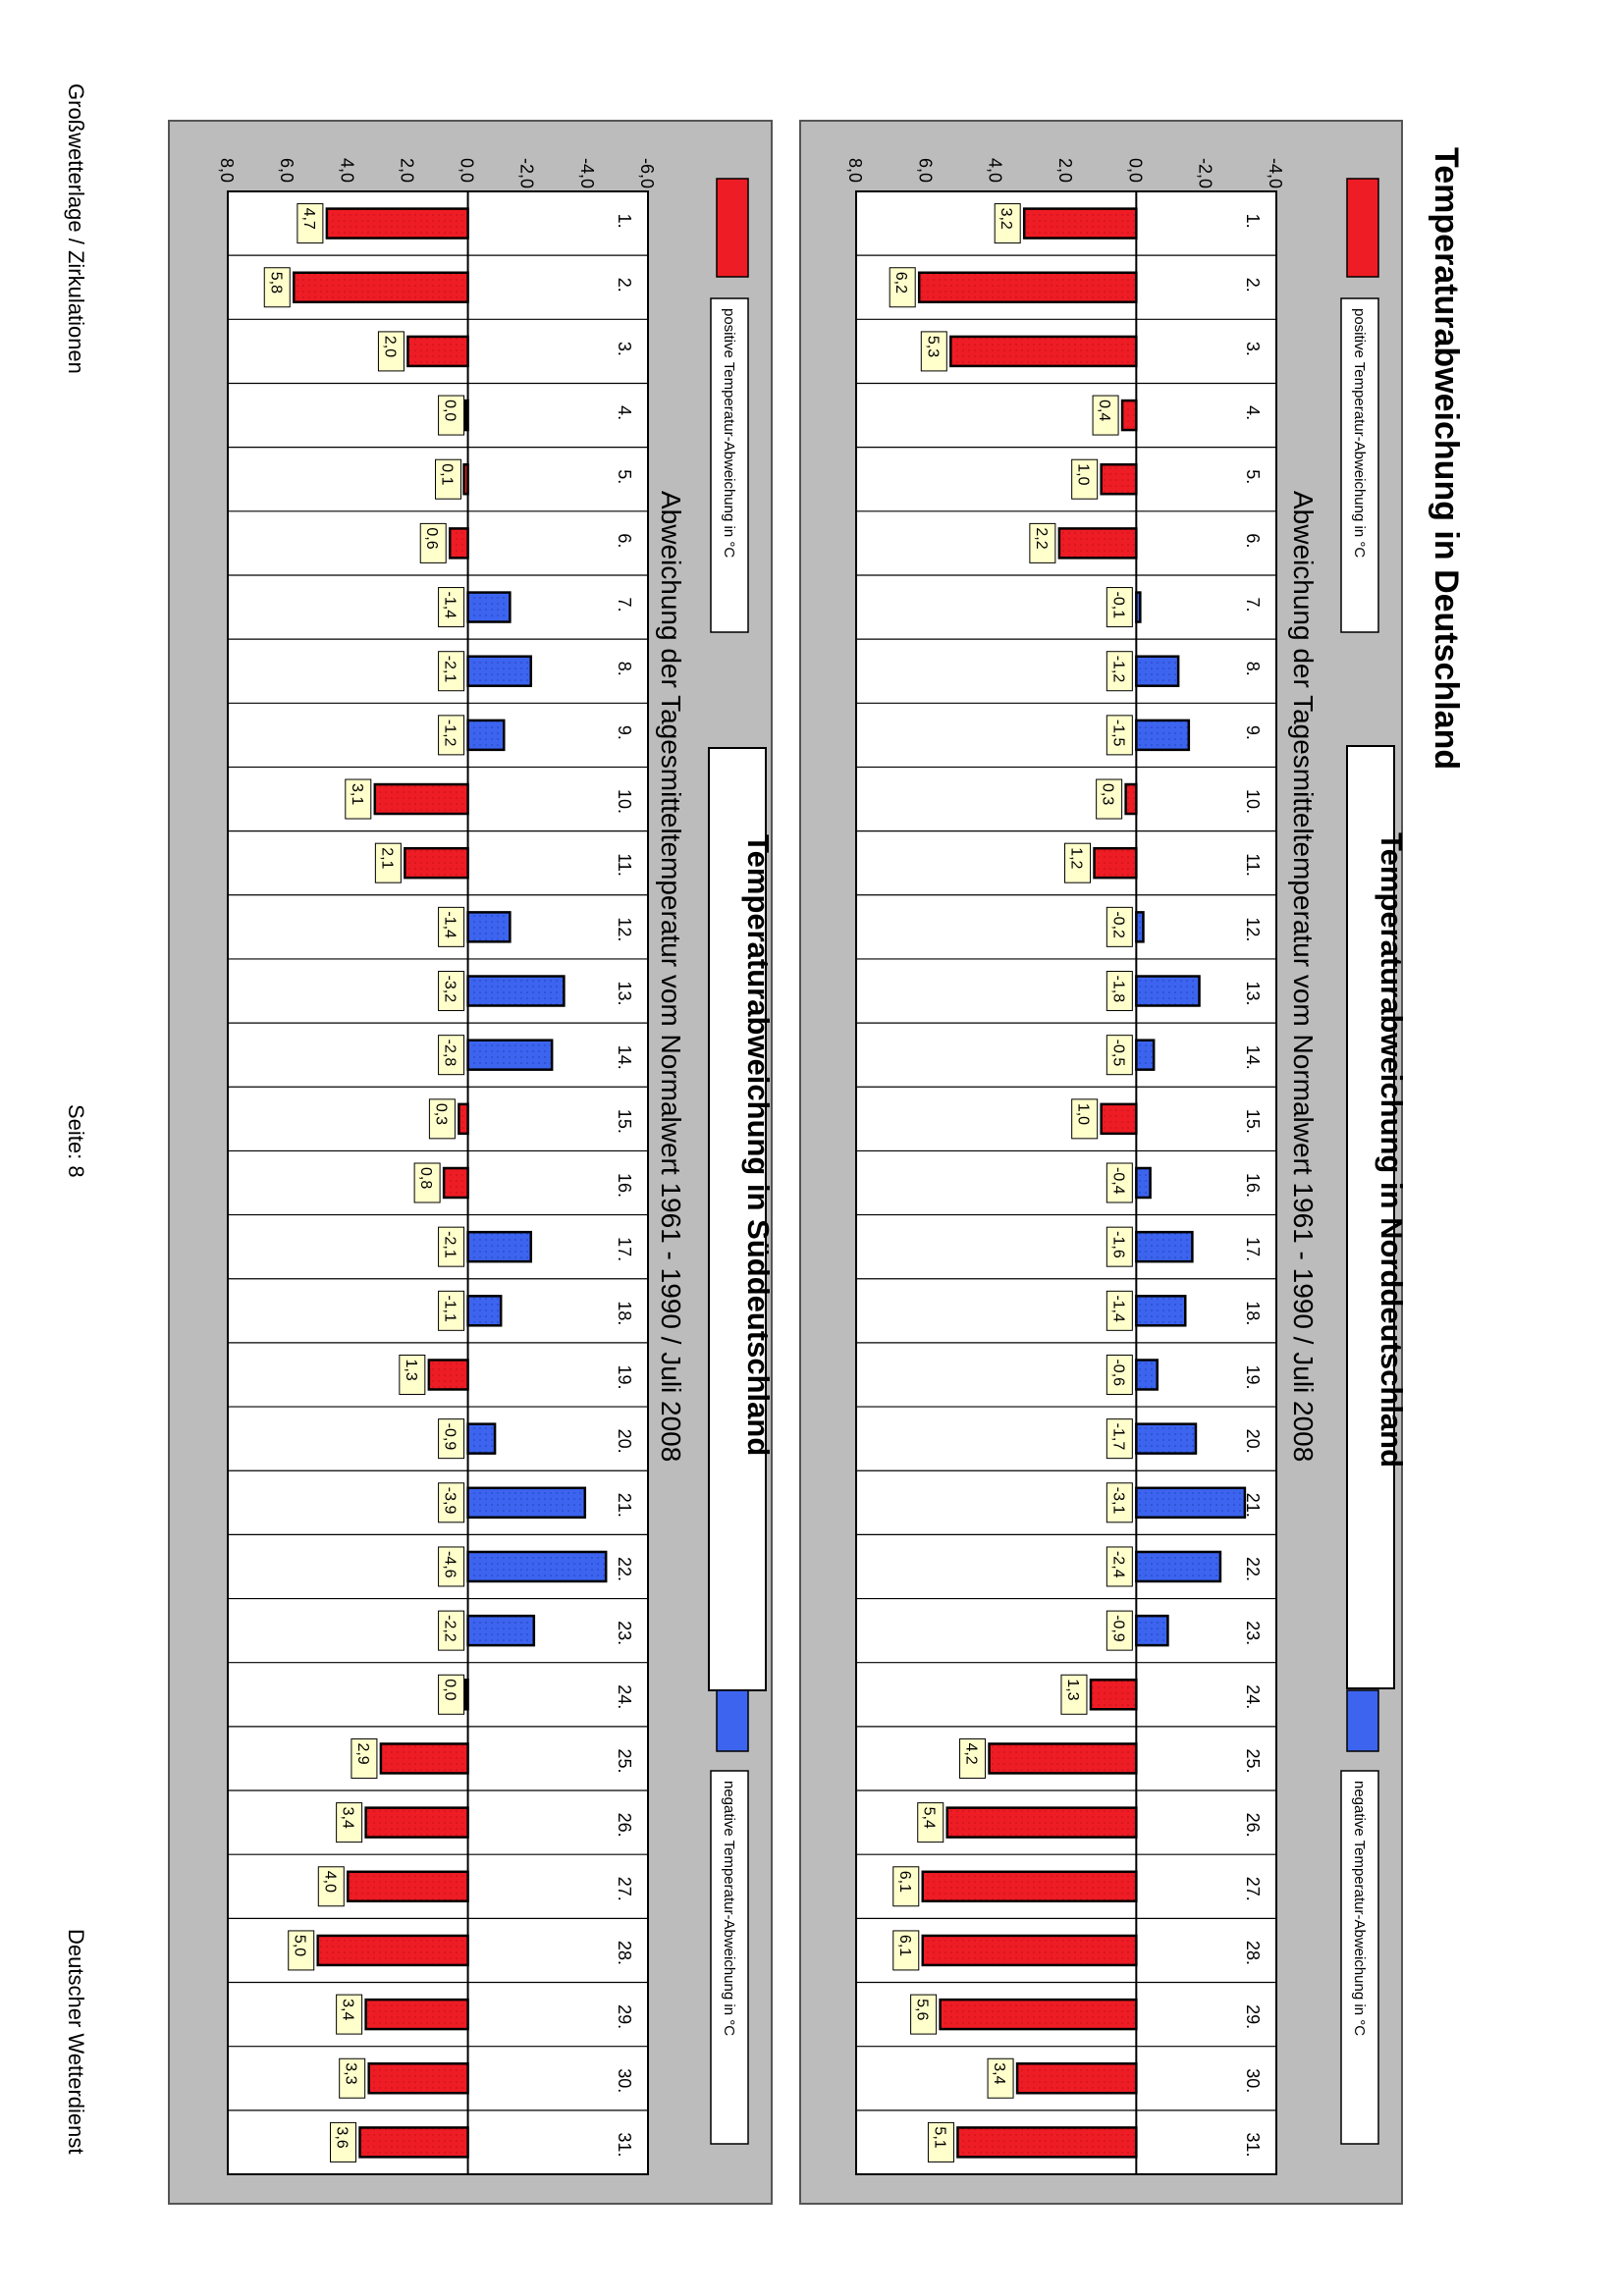 Image resolution: width=1618 pixels, height=2296 pixels. I want to click on day-label: 22., so click(1253, 1569).